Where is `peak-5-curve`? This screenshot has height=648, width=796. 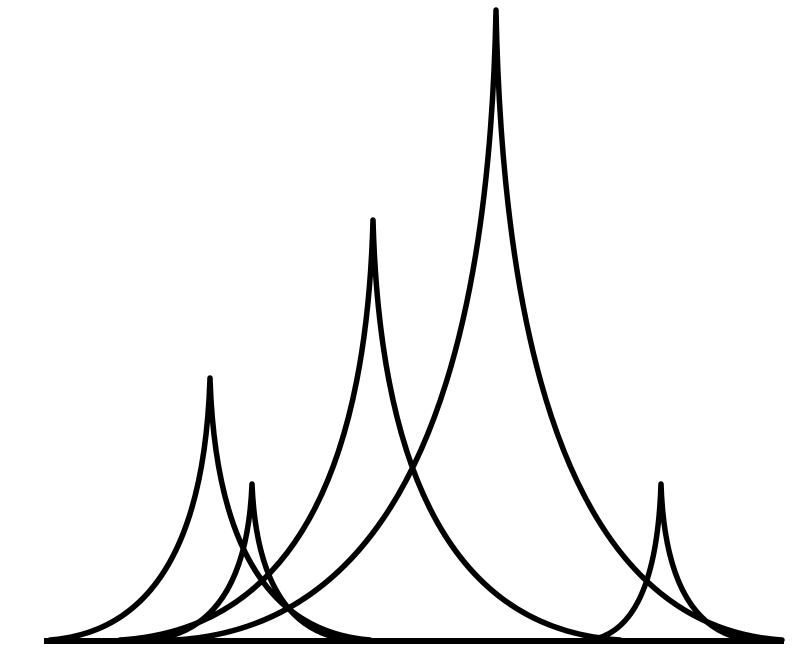
peak-5-curve is located at coordinates (670, 562).